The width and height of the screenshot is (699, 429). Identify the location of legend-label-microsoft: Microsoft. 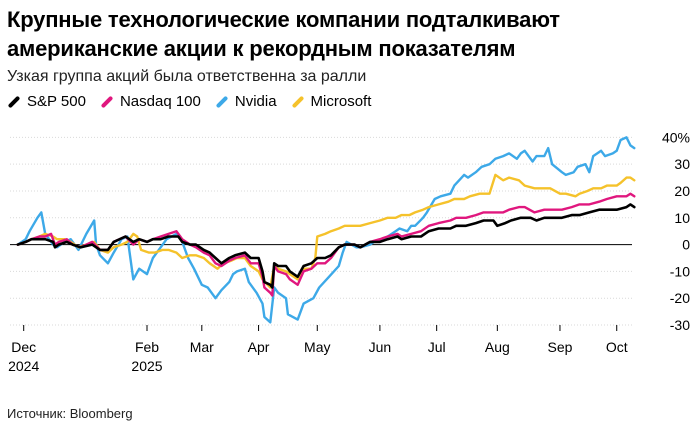
(341, 101).